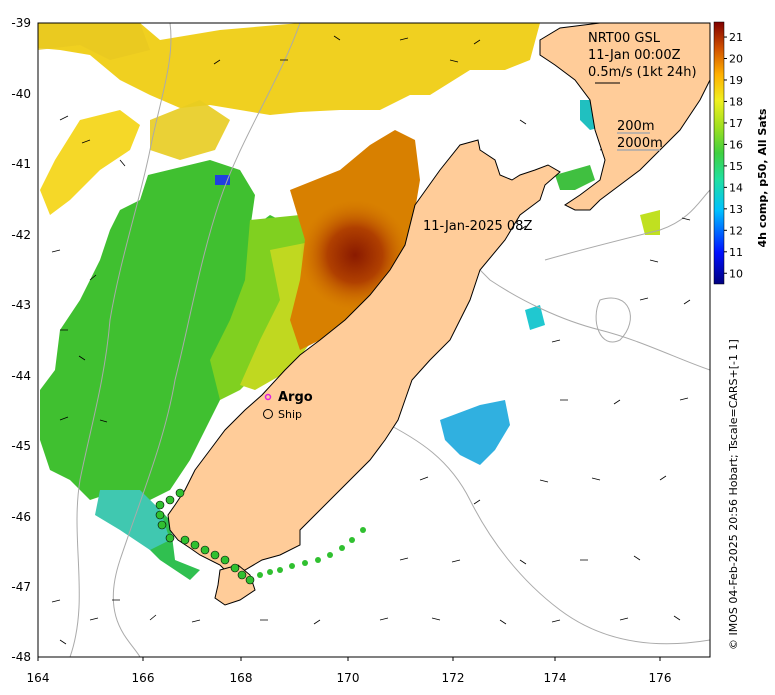 This screenshot has height=695, width=775. What do you see at coordinates (635, 126) in the screenshot?
I see `isobath-200-label: 200m` at bounding box center [635, 126].